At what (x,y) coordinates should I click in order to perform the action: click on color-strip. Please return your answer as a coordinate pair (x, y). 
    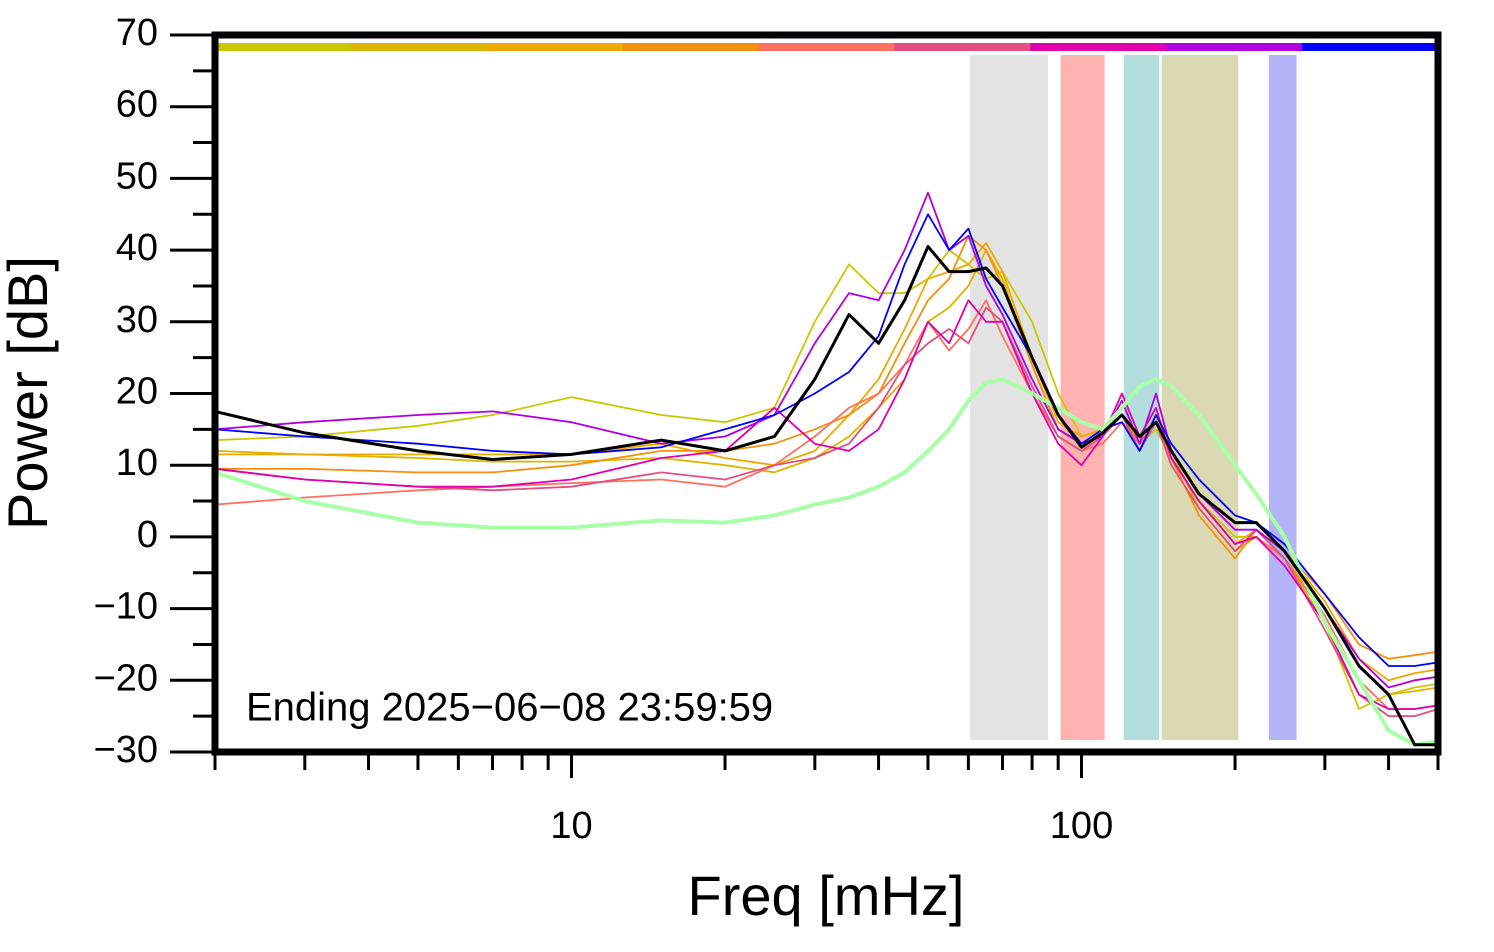
    Looking at the image, I should click on (827, 47).